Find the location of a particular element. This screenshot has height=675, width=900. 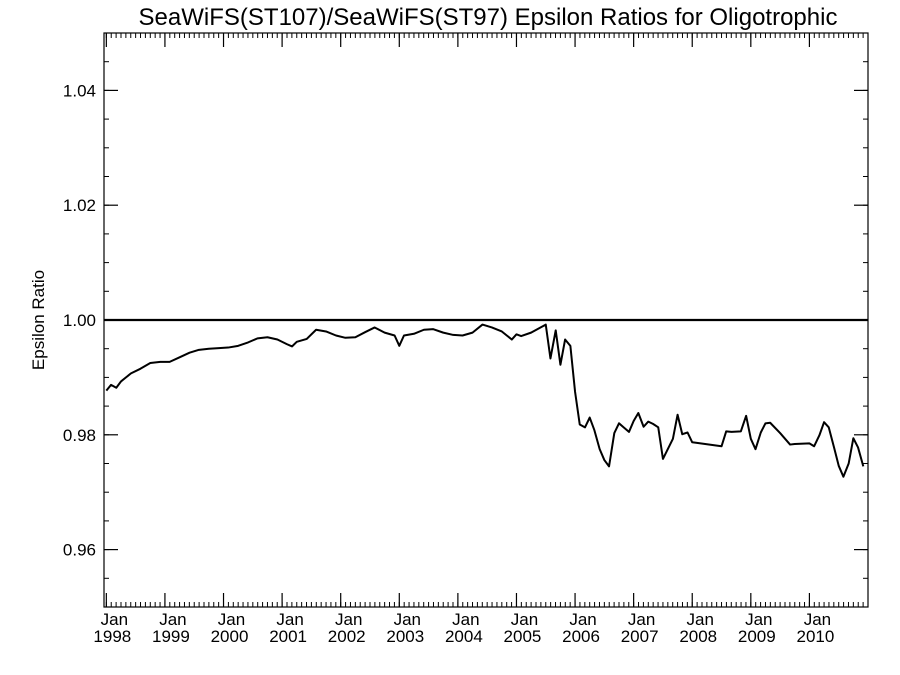

x-tick-year-label: 2005 is located at coordinates (523, 636).